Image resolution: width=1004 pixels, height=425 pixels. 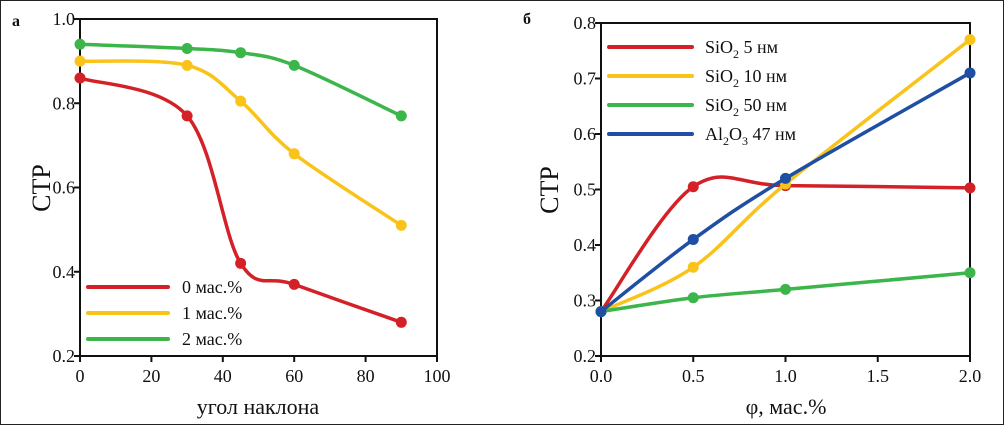 I want to click on x-tick-label: 1.0, so click(x=785, y=376).